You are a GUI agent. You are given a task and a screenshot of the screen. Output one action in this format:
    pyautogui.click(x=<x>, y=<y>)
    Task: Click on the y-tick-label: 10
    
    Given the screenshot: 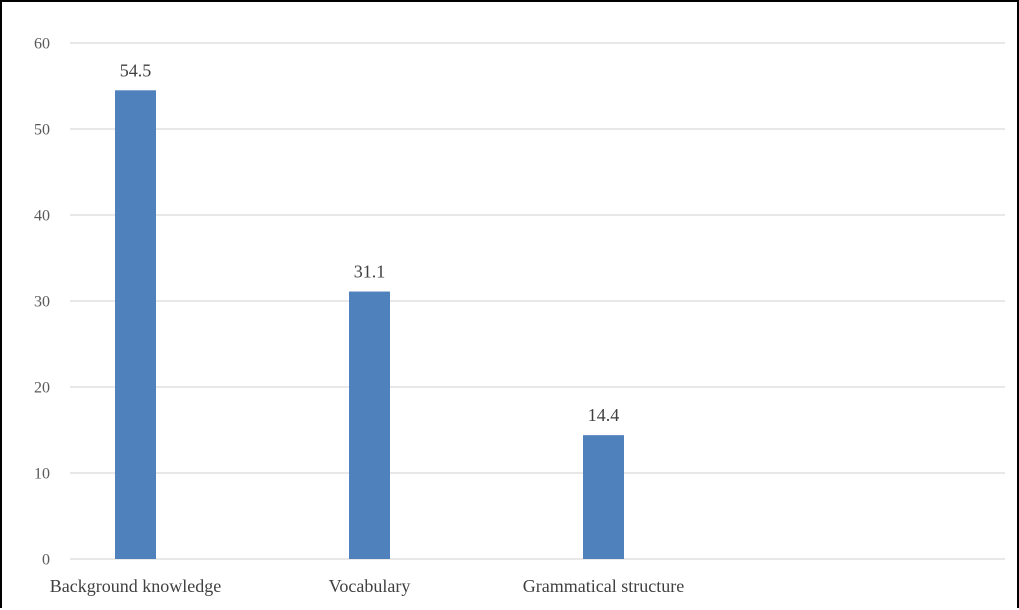 What is the action you would take?
    pyautogui.click(x=42, y=474)
    